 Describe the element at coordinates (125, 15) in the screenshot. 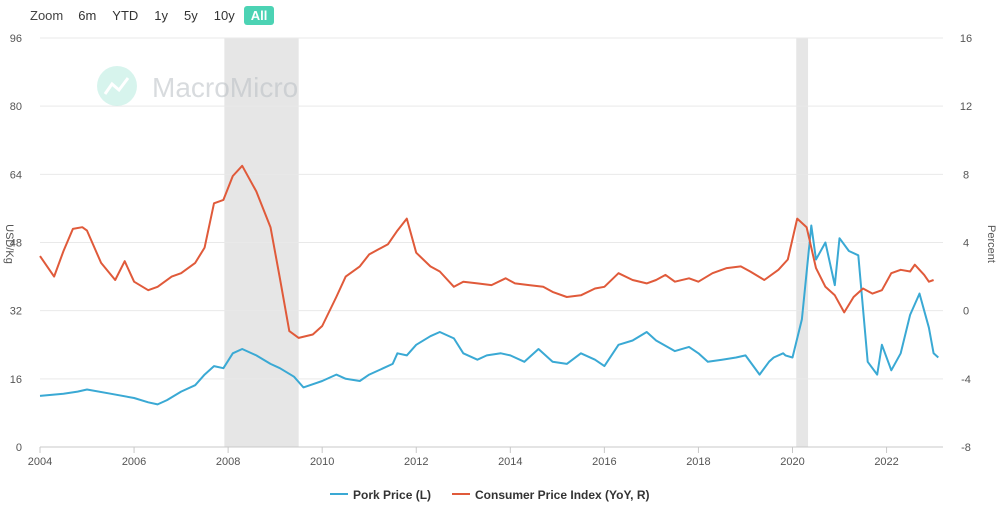

I see `zoom-ytd-button: YTD` at that location.